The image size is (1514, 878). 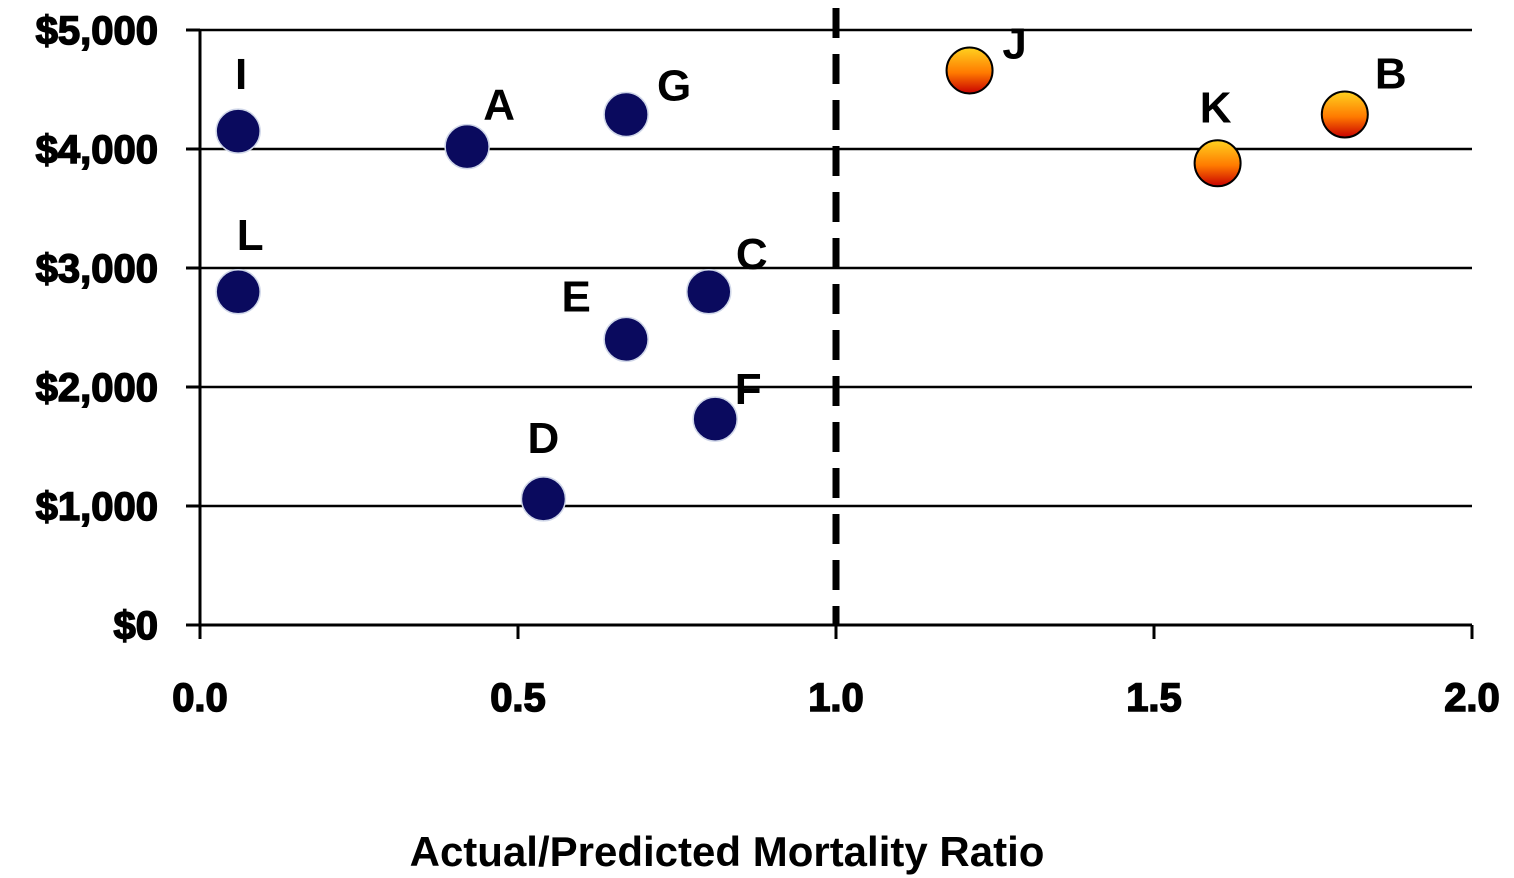 What do you see at coordinates (626, 339) in the screenshot?
I see `data-point-e` at bounding box center [626, 339].